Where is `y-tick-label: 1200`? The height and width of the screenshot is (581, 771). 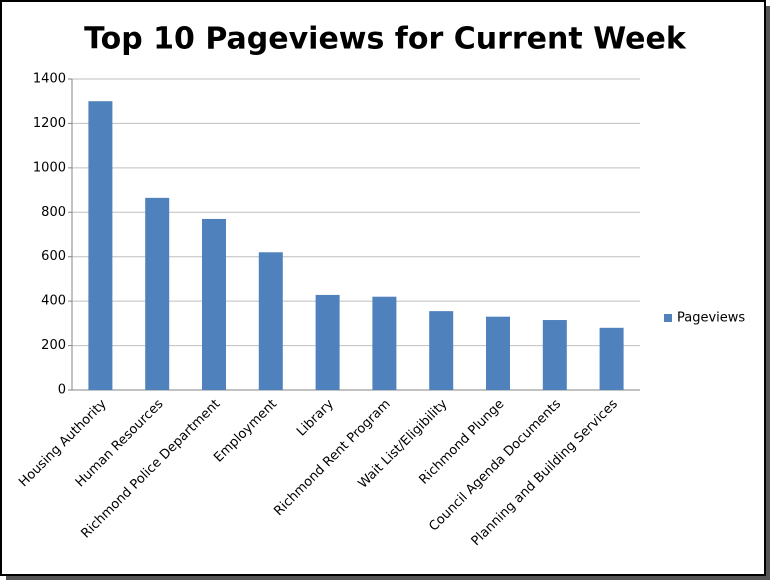 y-tick-label: 1200 is located at coordinates (49, 123).